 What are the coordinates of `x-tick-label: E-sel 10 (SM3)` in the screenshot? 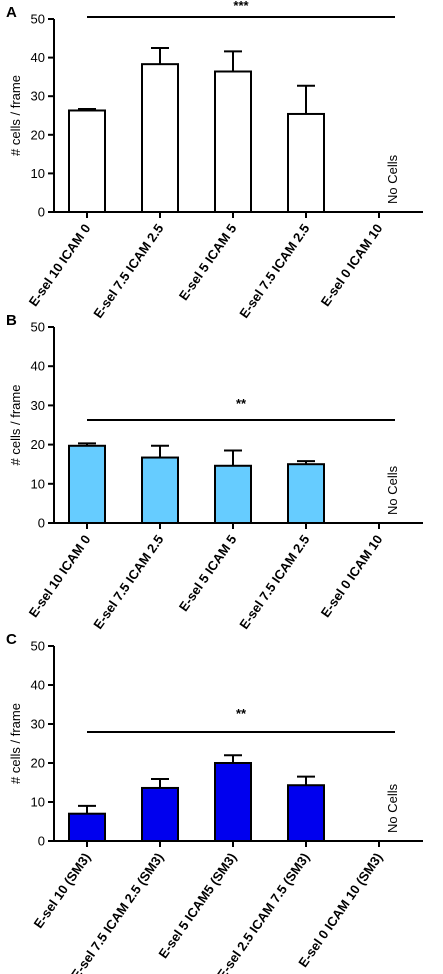 It's located at (62, 890).